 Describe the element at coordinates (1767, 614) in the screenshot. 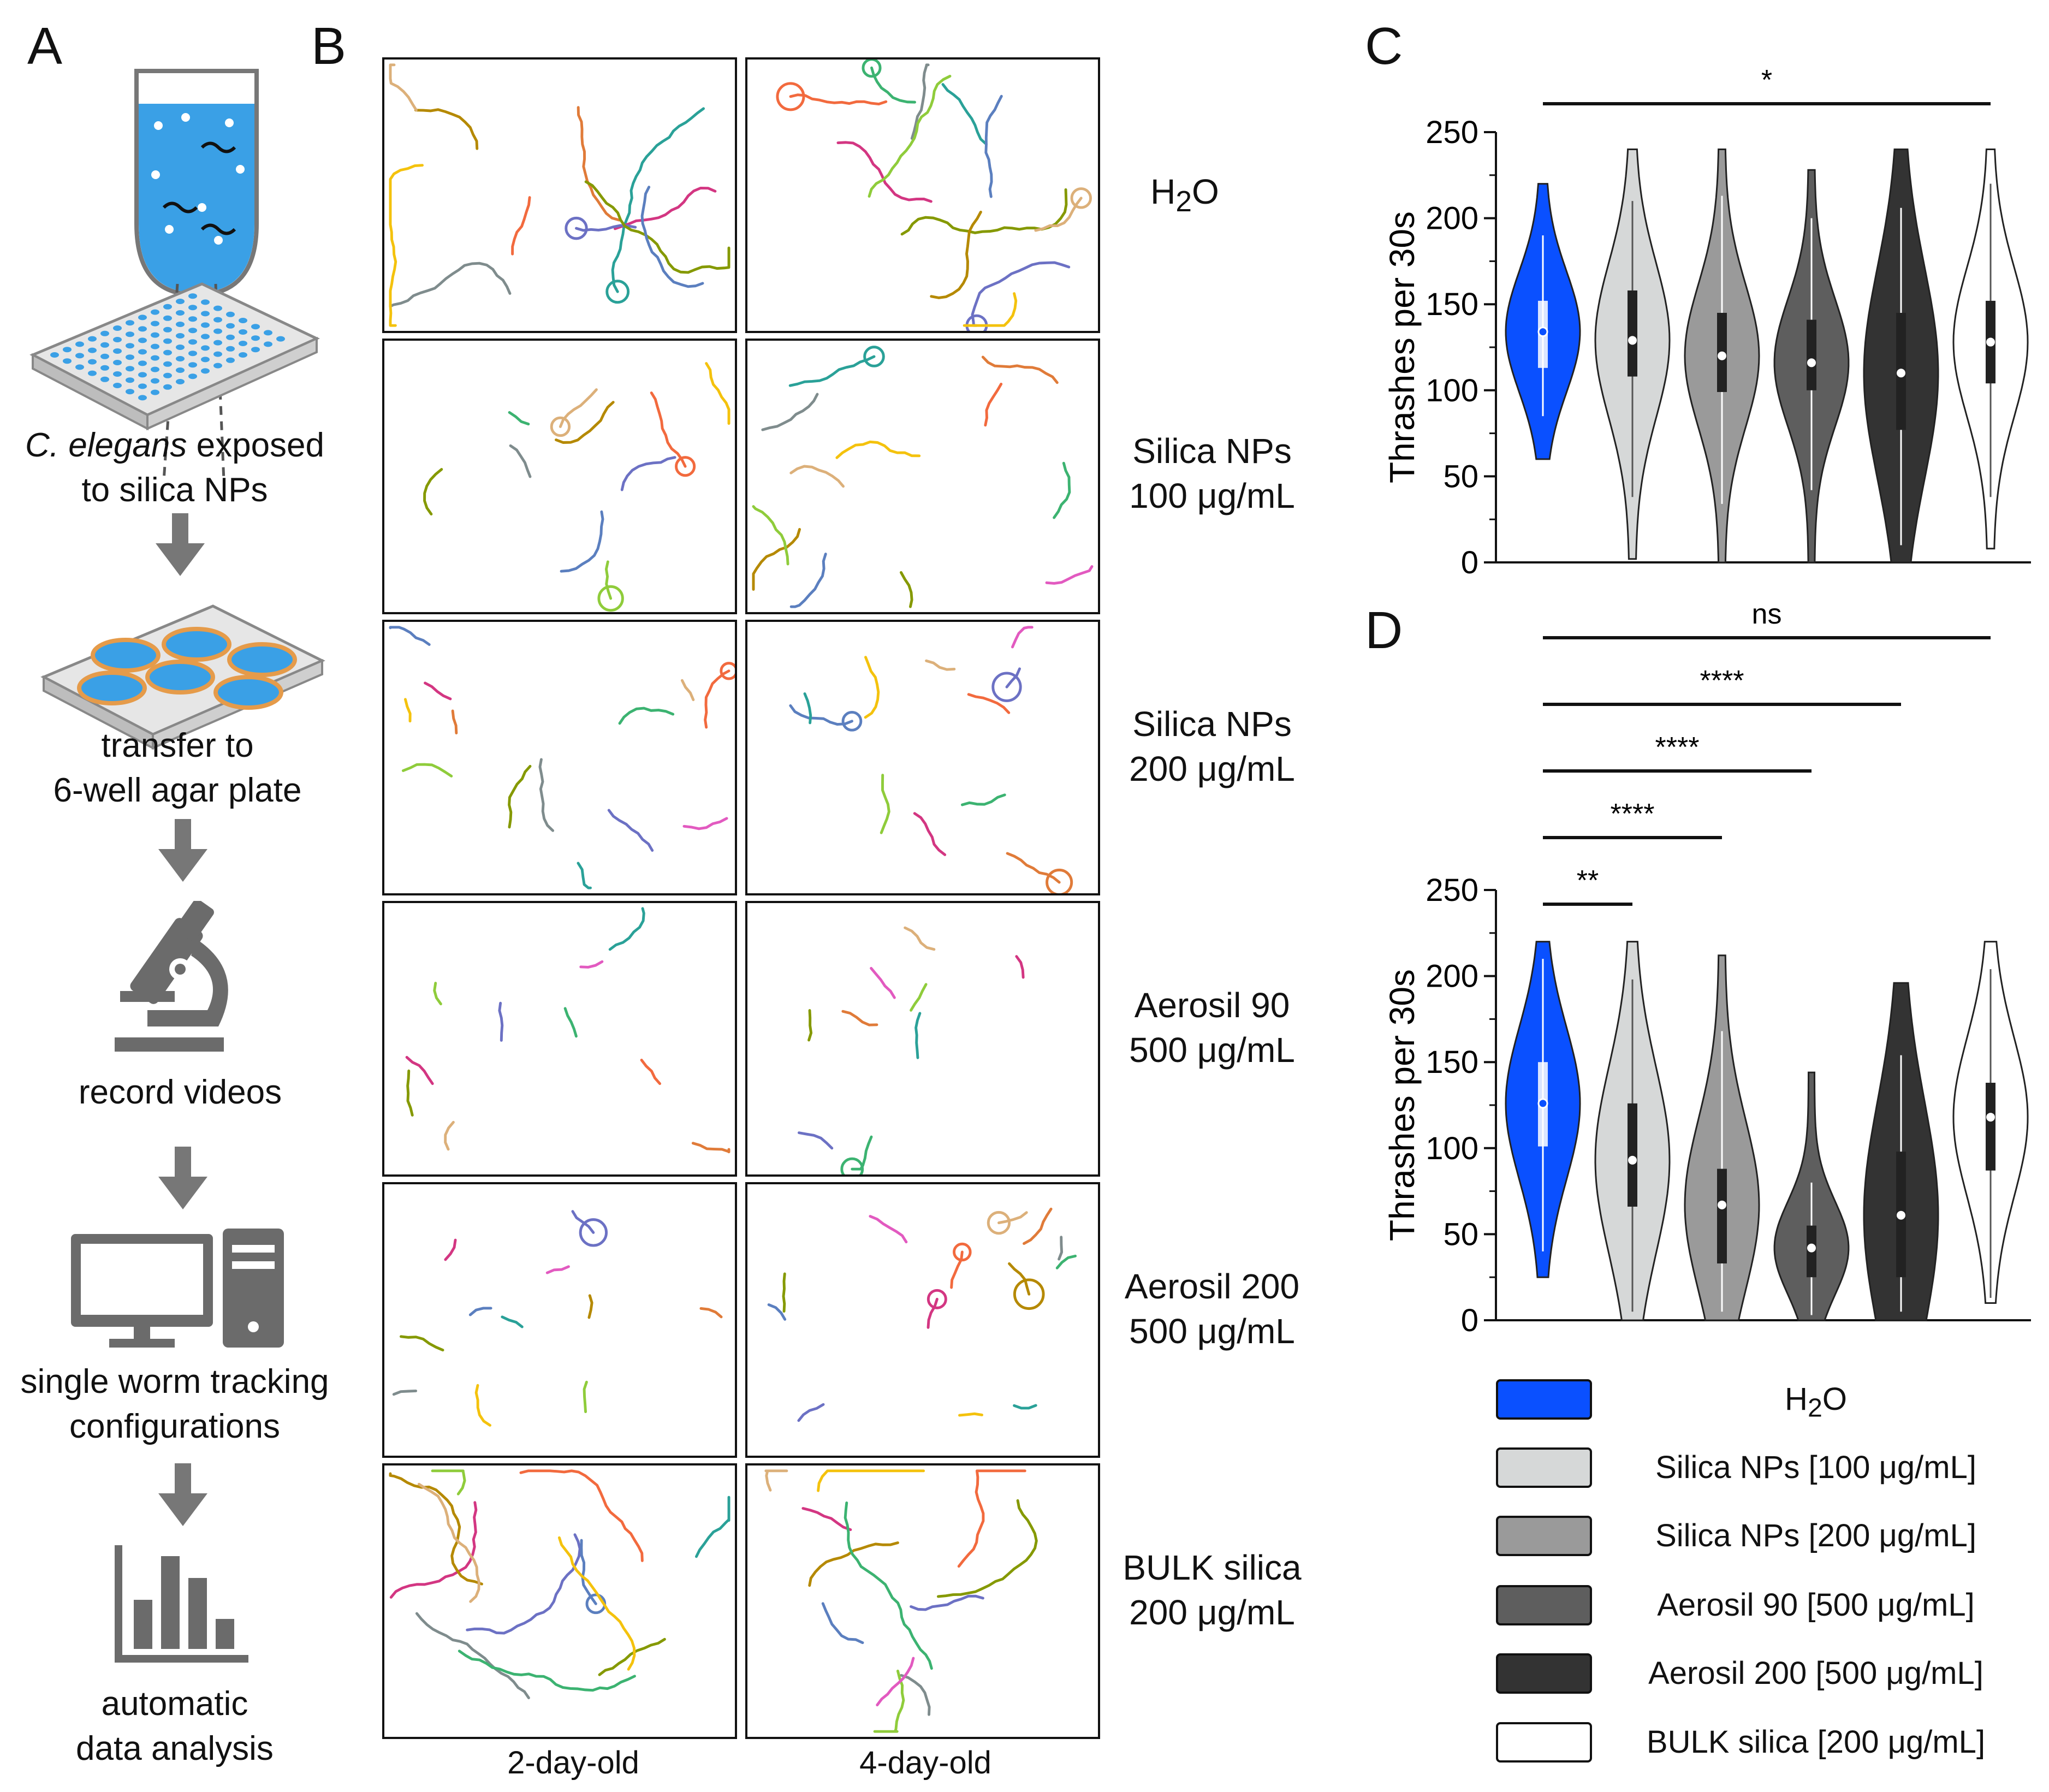

I see `significance-label: ns` at that location.